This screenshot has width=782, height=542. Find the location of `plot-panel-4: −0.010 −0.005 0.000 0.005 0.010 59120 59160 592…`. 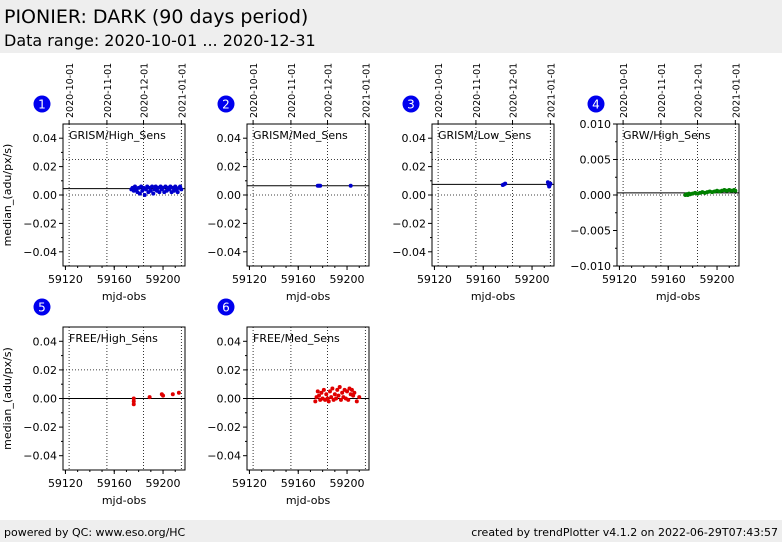

plot-panel-4: −0.010 −0.005 0.000 0.005 0.010 59120 59160 592… is located at coordinates (656, 183).